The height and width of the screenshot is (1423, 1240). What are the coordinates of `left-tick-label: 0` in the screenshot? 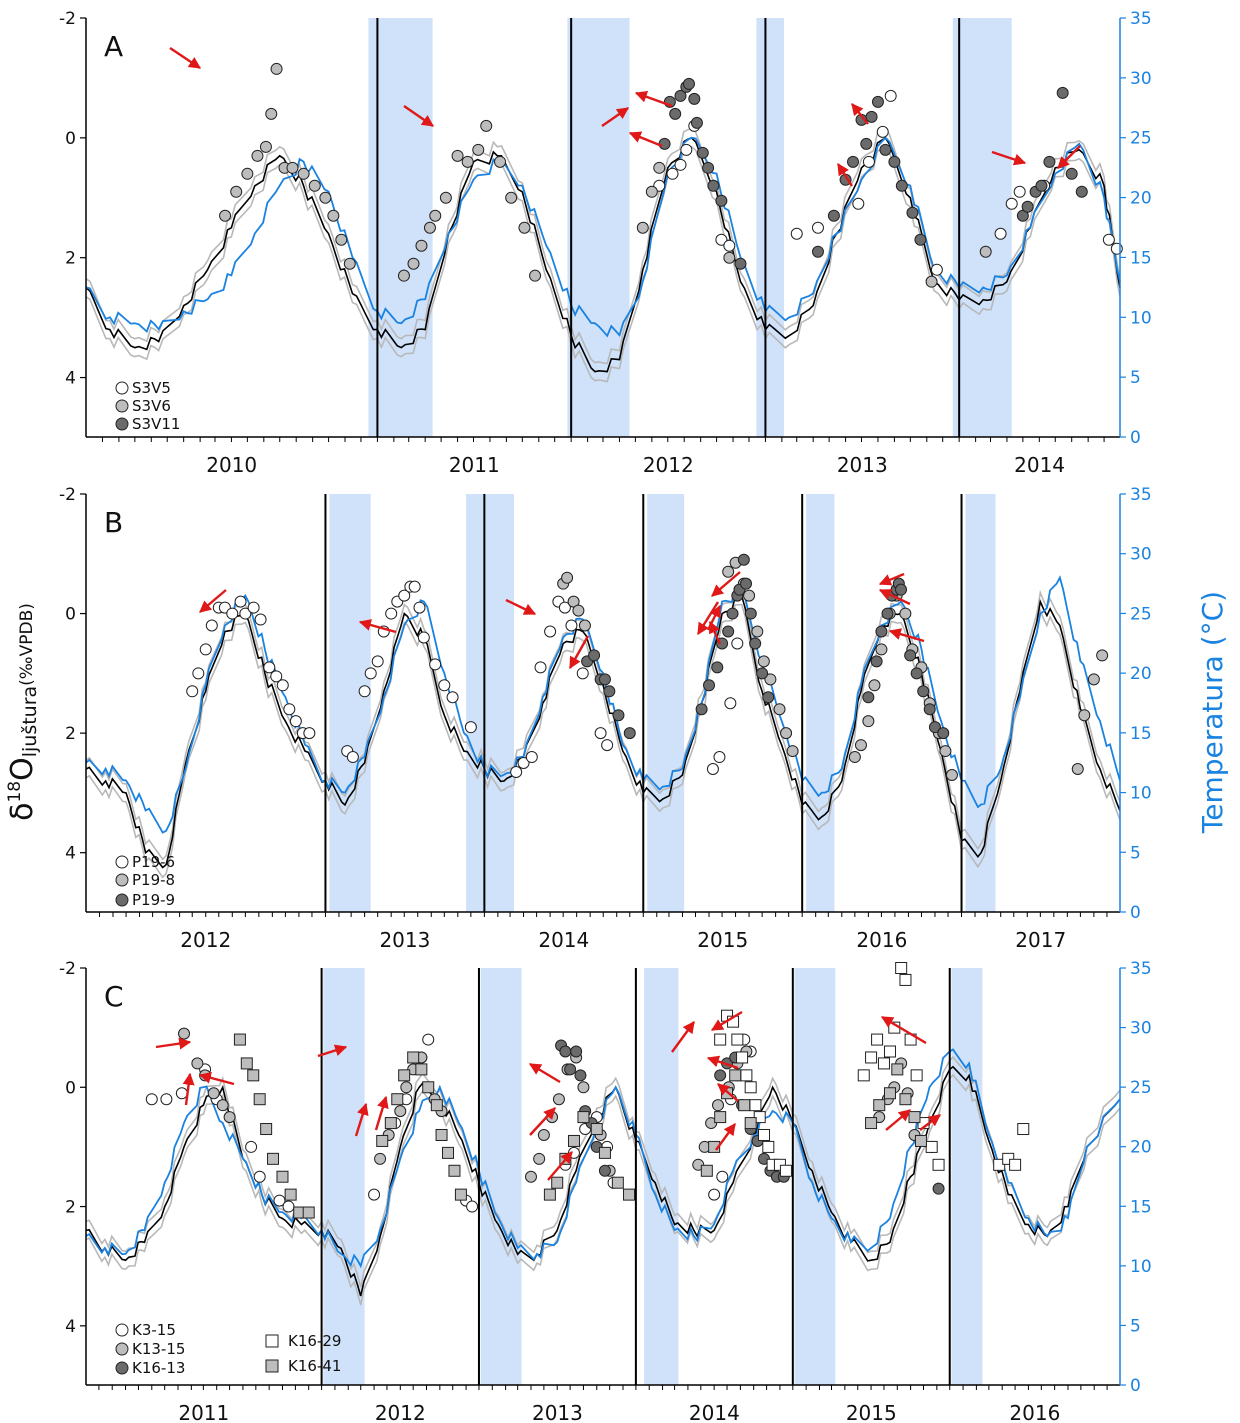 It's located at (70, 1088).